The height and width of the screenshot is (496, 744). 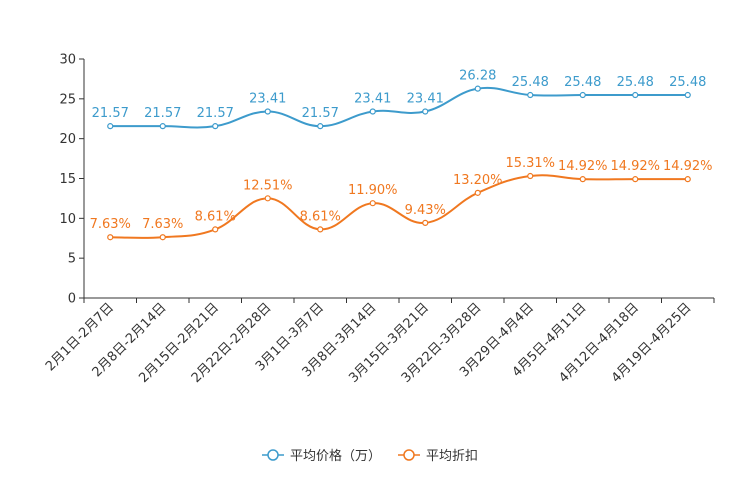 What do you see at coordinates (72, 299) in the screenshot?
I see `y-tick-label: 0` at bounding box center [72, 299].